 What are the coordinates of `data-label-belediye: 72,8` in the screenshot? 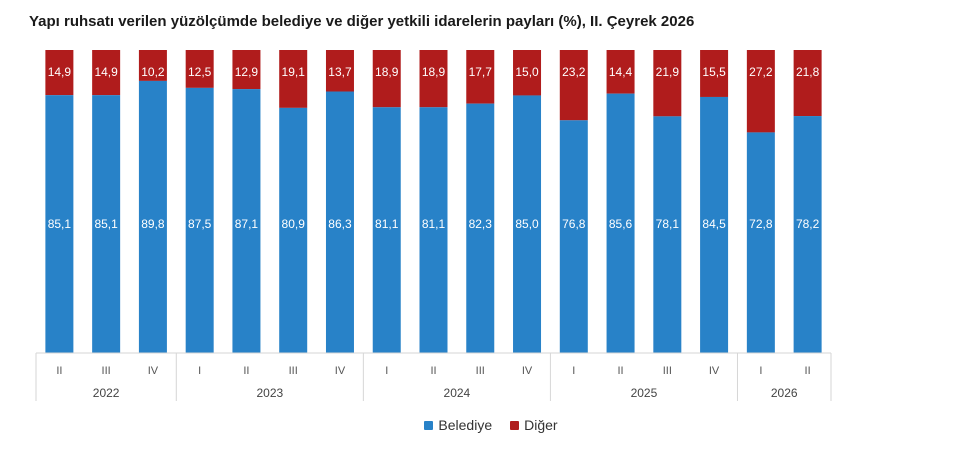 It's located at (761, 224).